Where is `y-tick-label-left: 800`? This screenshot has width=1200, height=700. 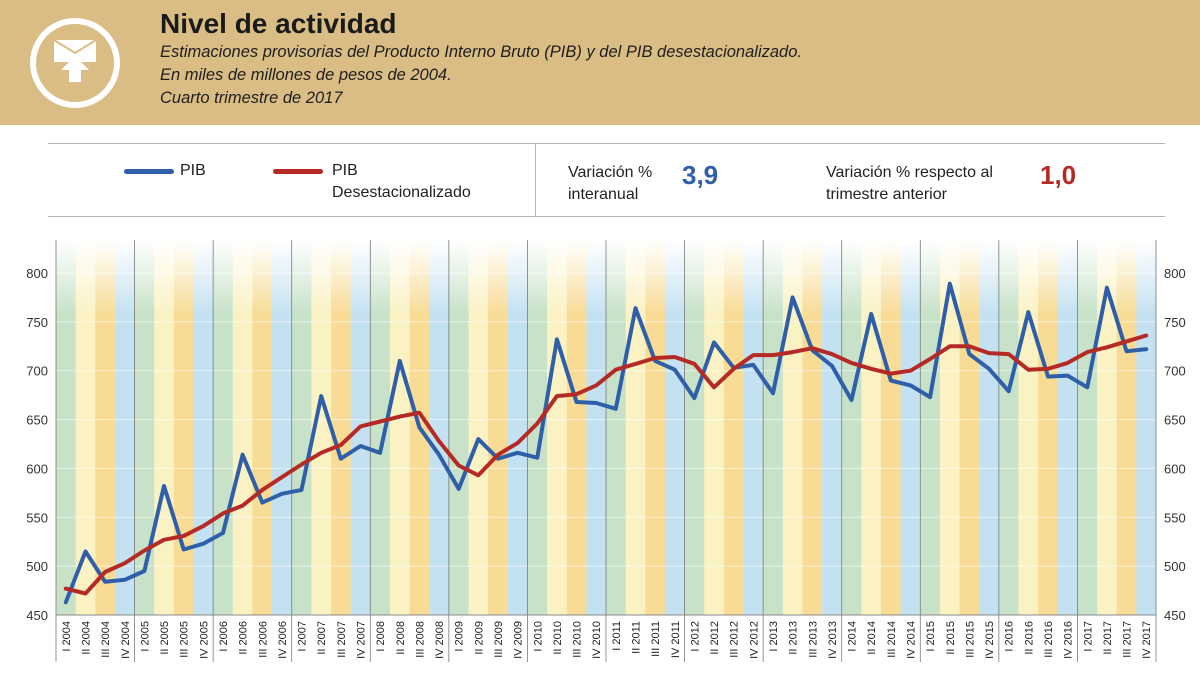
y-tick-label-left: 800 is located at coordinates (37, 273).